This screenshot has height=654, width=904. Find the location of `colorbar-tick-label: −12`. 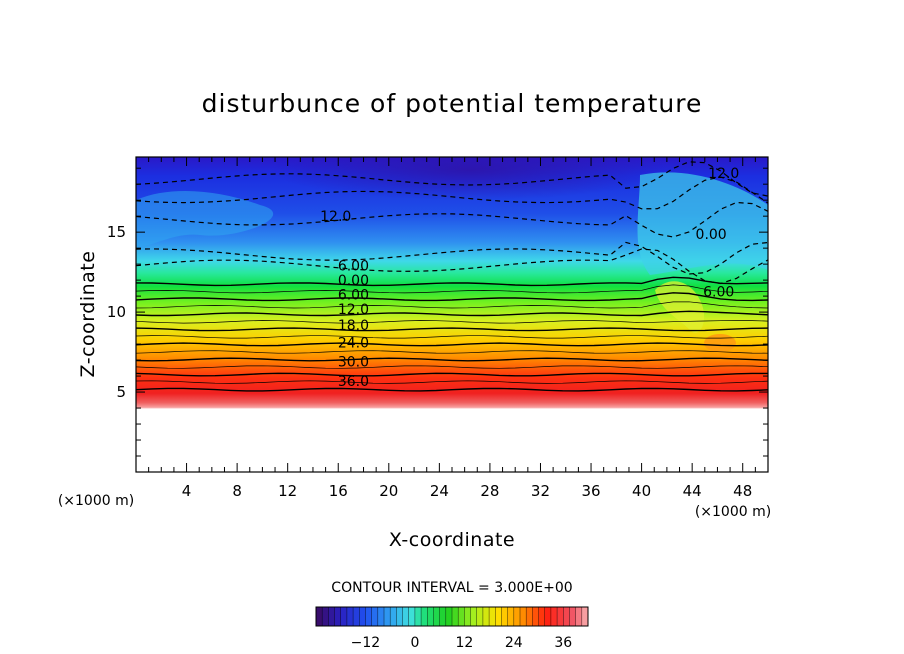

colorbar-tick-label: −12 is located at coordinates (366, 643).